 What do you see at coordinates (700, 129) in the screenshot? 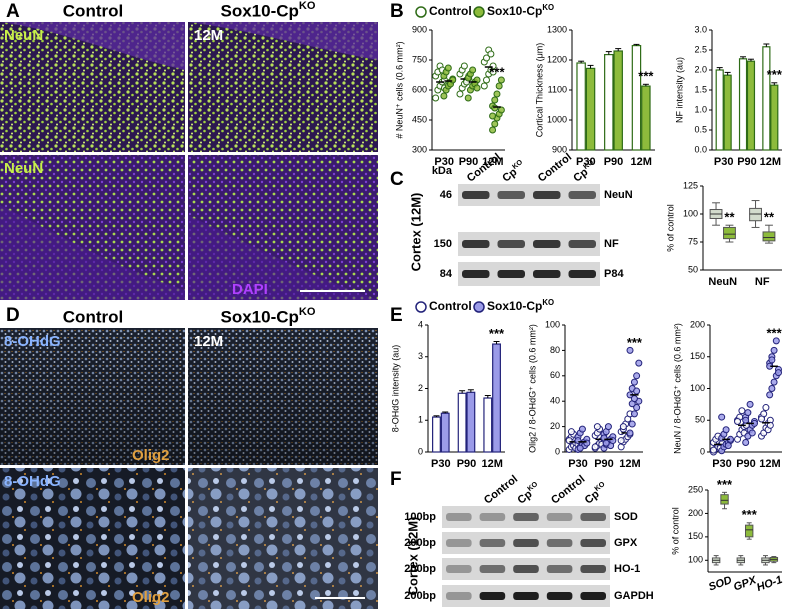
I see `y-tick-label: 0.5` at bounding box center [700, 129].